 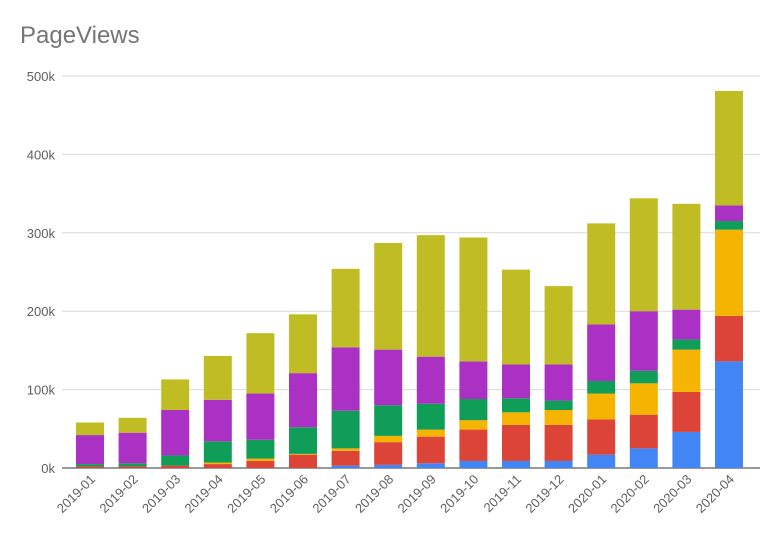 What do you see at coordinates (715, 494) in the screenshot?
I see `x-tick-label: 2020-04` at bounding box center [715, 494].